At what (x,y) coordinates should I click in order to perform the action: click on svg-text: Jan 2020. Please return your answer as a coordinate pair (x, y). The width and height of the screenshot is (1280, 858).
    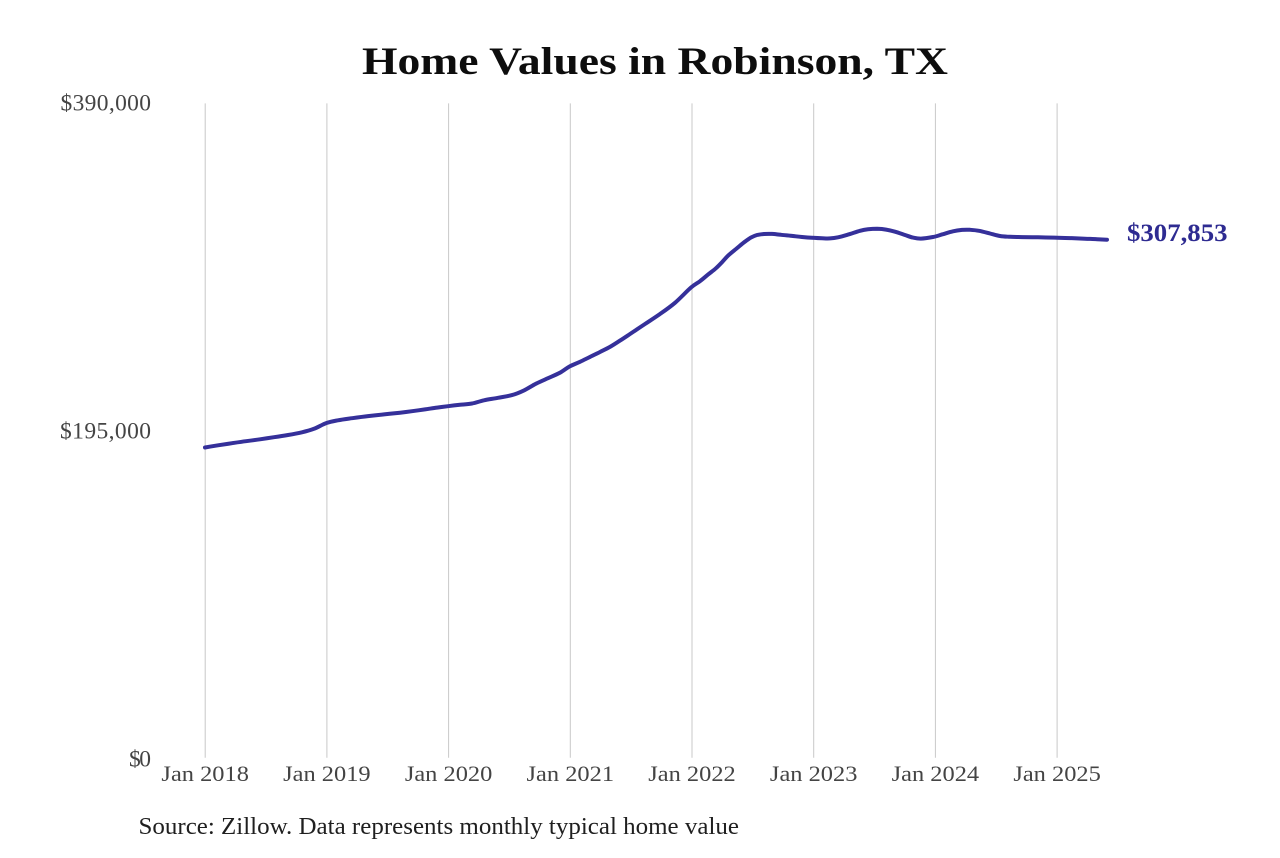
    Looking at the image, I should click on (449, 773).